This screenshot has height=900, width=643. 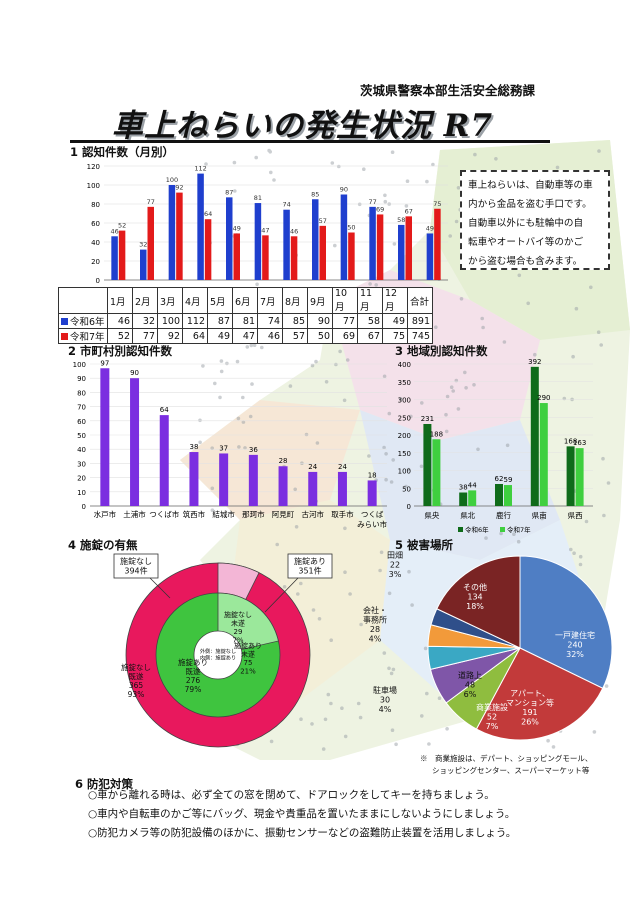 What do you see at coordinates (508, 480) in the screenshot?
I see `data-label: 59` at bounding box center [508, 480].